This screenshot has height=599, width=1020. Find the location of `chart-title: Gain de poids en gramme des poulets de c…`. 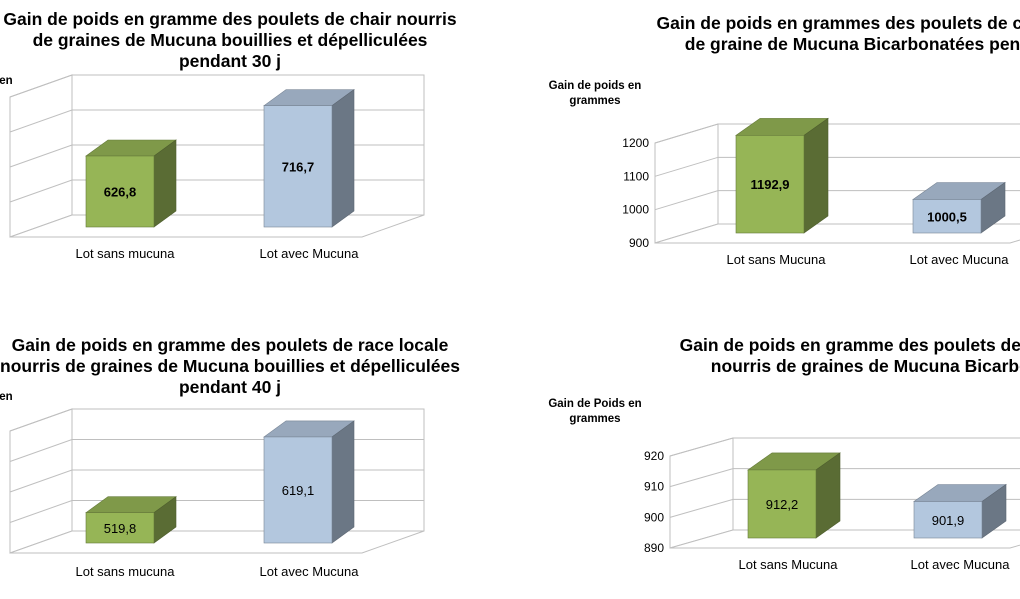

chart-title: Gain de poids en gramme des poulets de c… is located at coordinates (245, 40).